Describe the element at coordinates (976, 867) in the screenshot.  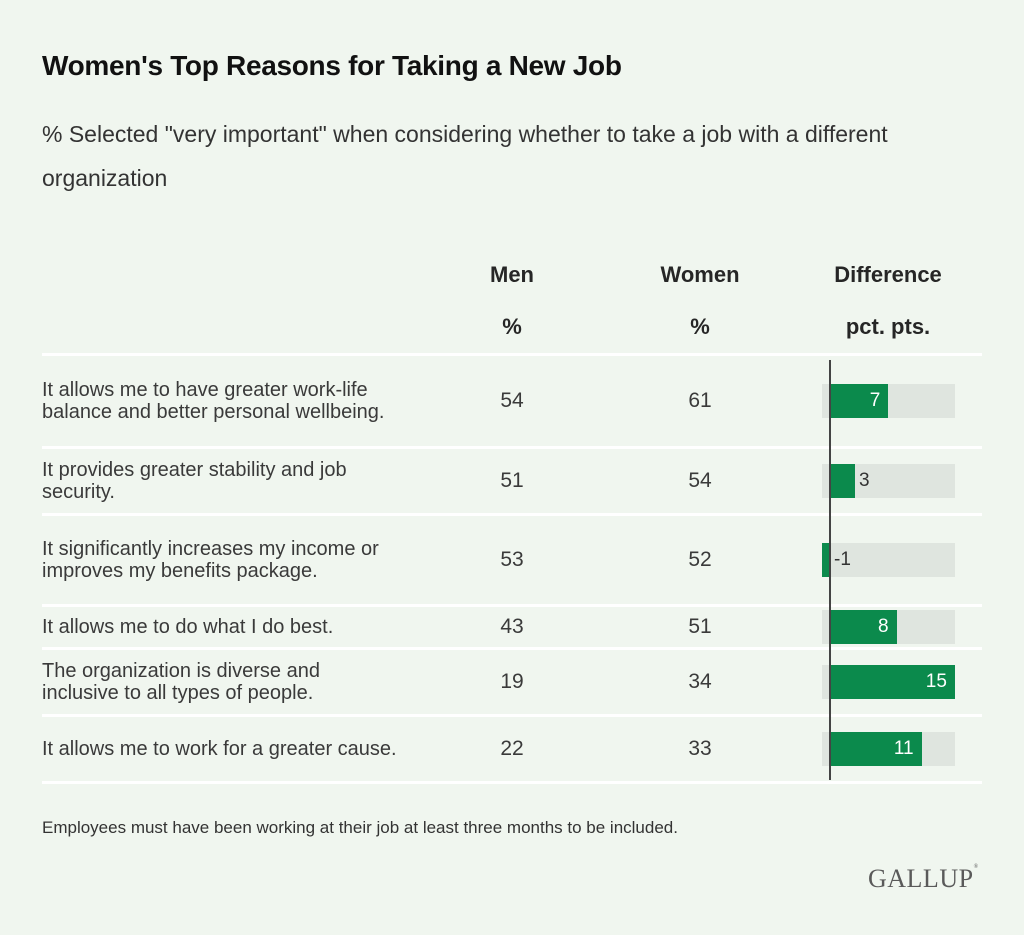
I see `registered-mark: ®` at that location.